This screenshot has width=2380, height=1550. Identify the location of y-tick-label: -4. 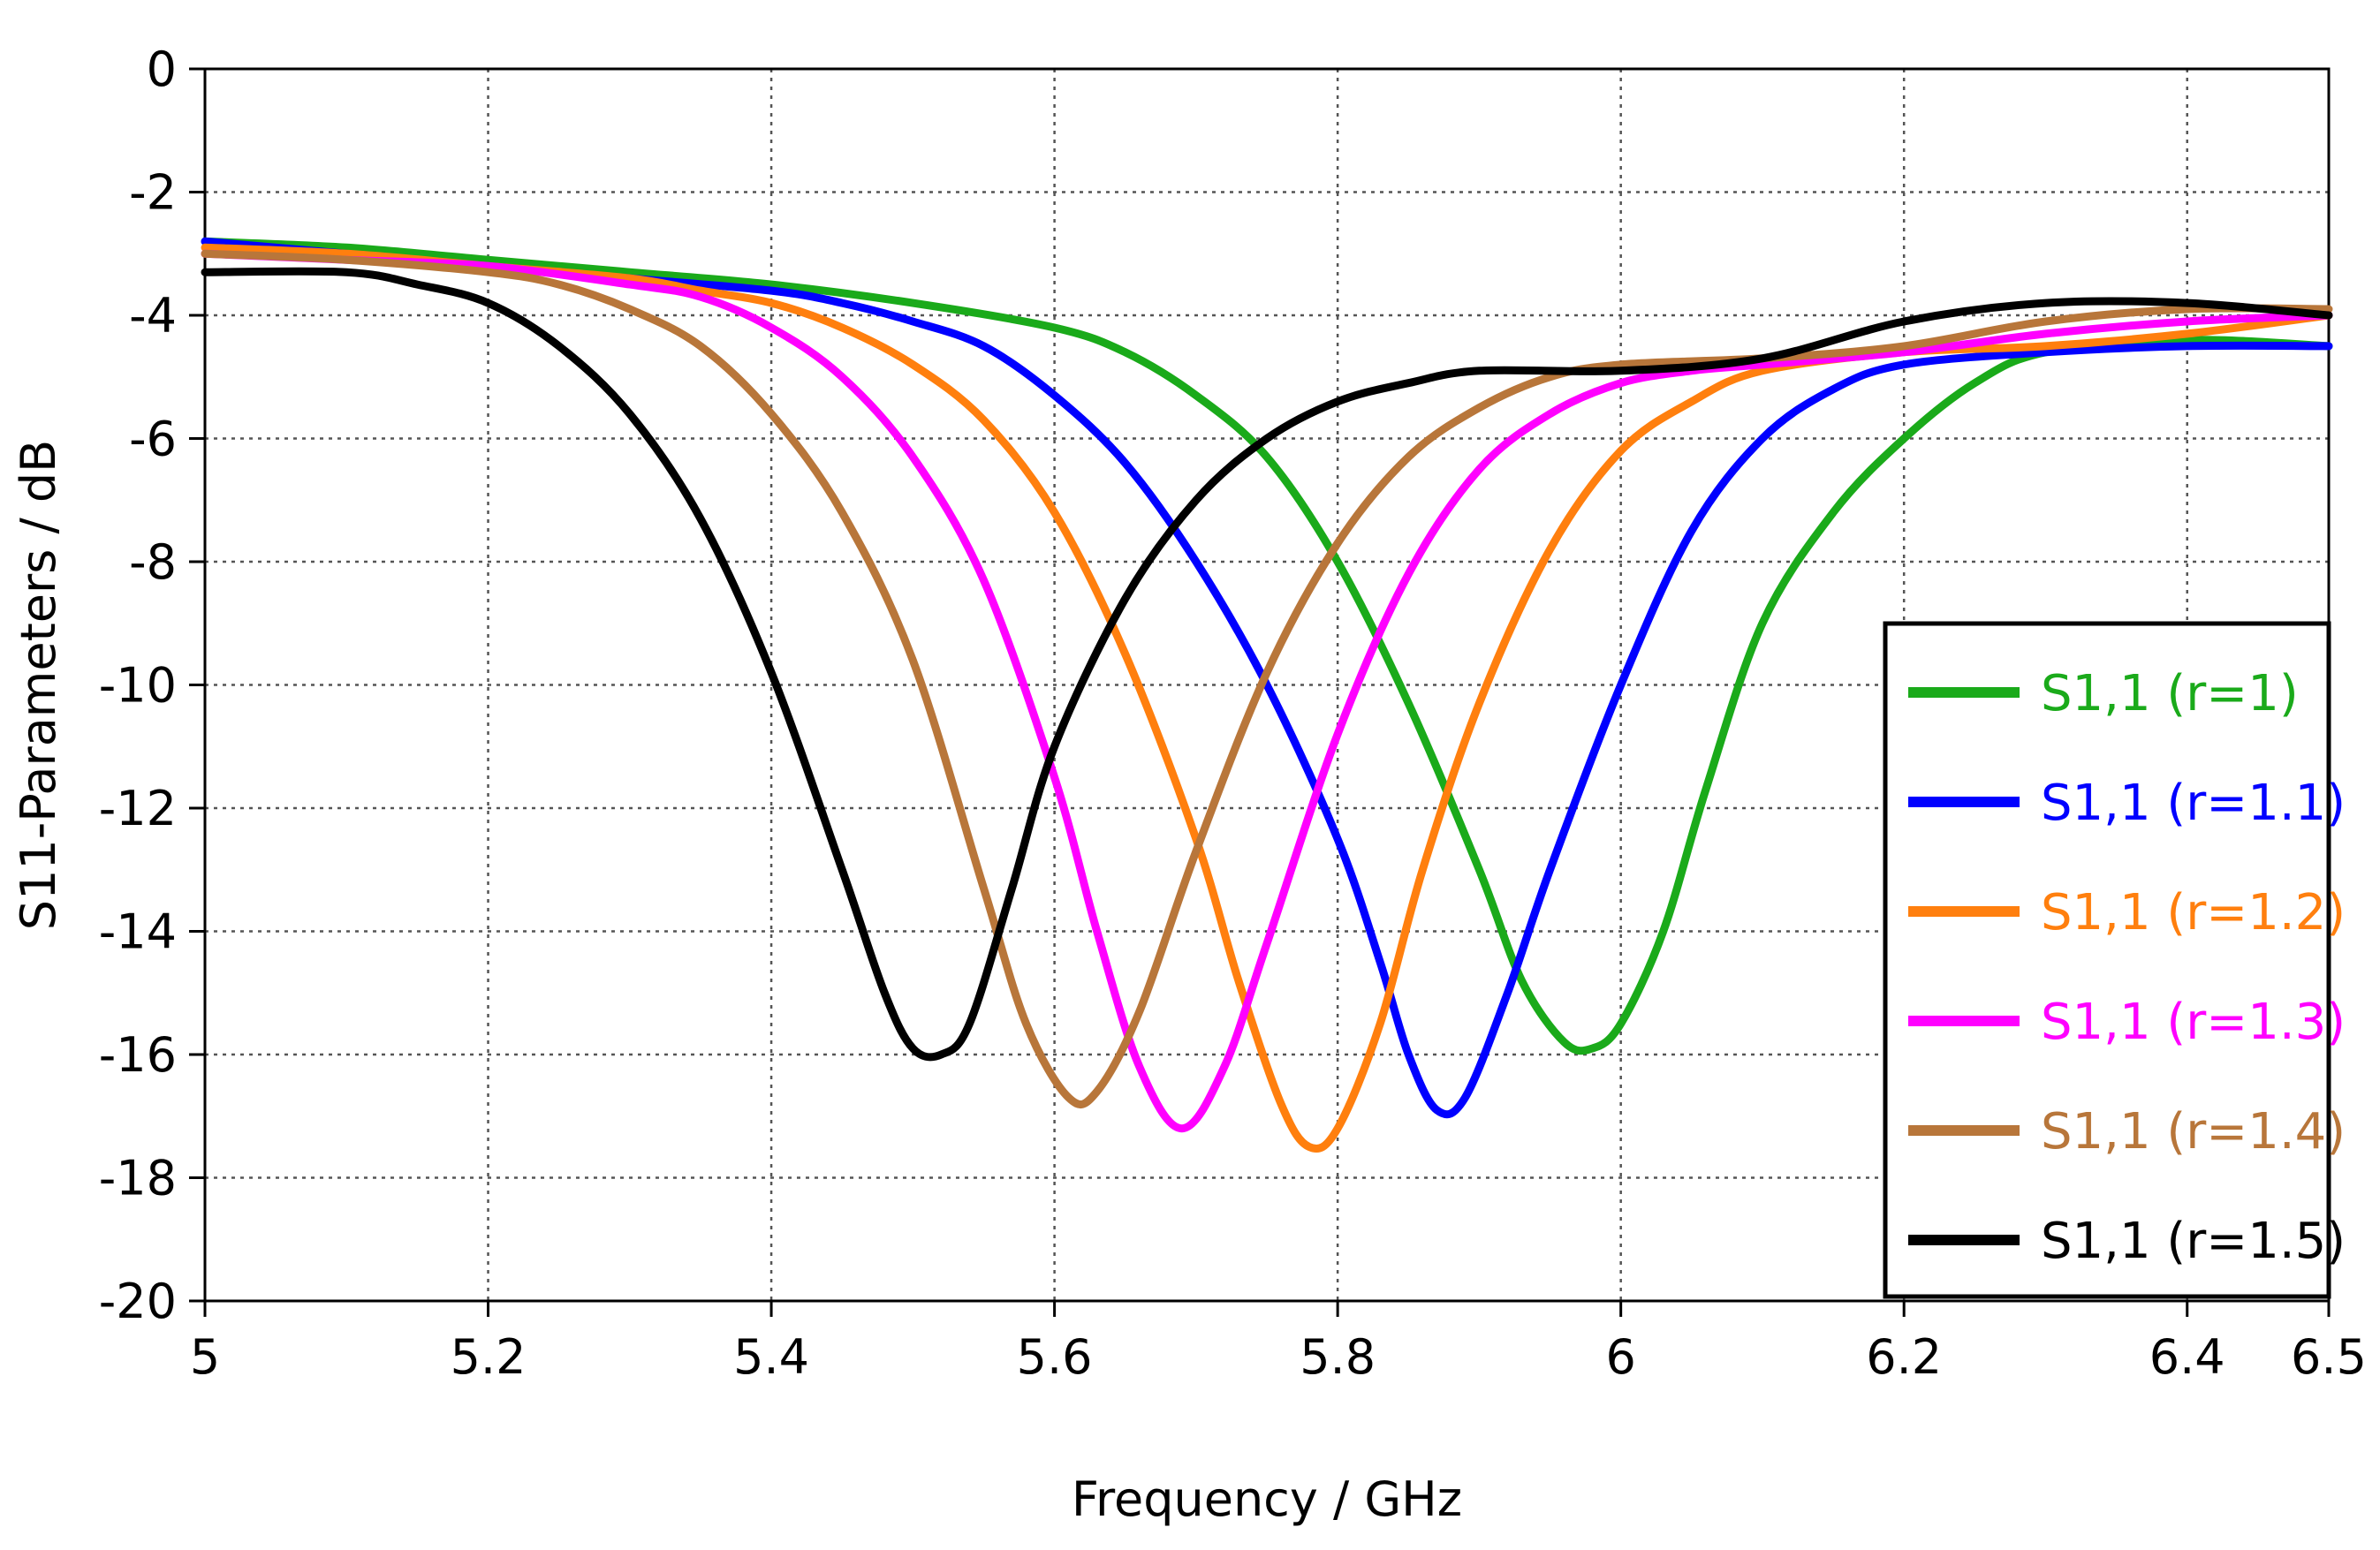
(153, 316).